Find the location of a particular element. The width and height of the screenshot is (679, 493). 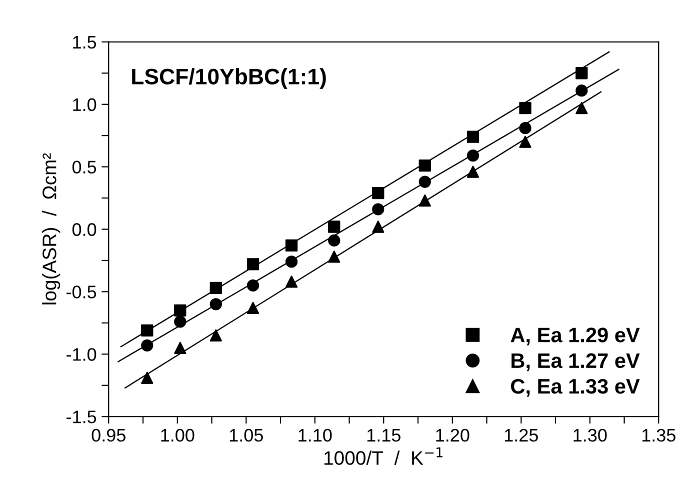

y-tick-label: 1.0 is located at coordinates (84, 105).